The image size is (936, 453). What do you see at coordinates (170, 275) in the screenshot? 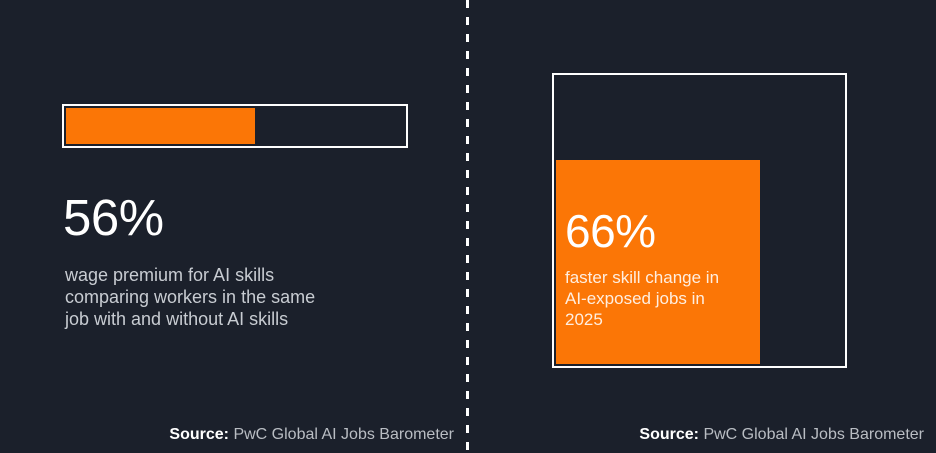
I see `description-line: wage premium for AI skills` at bounding box center [170, 275].